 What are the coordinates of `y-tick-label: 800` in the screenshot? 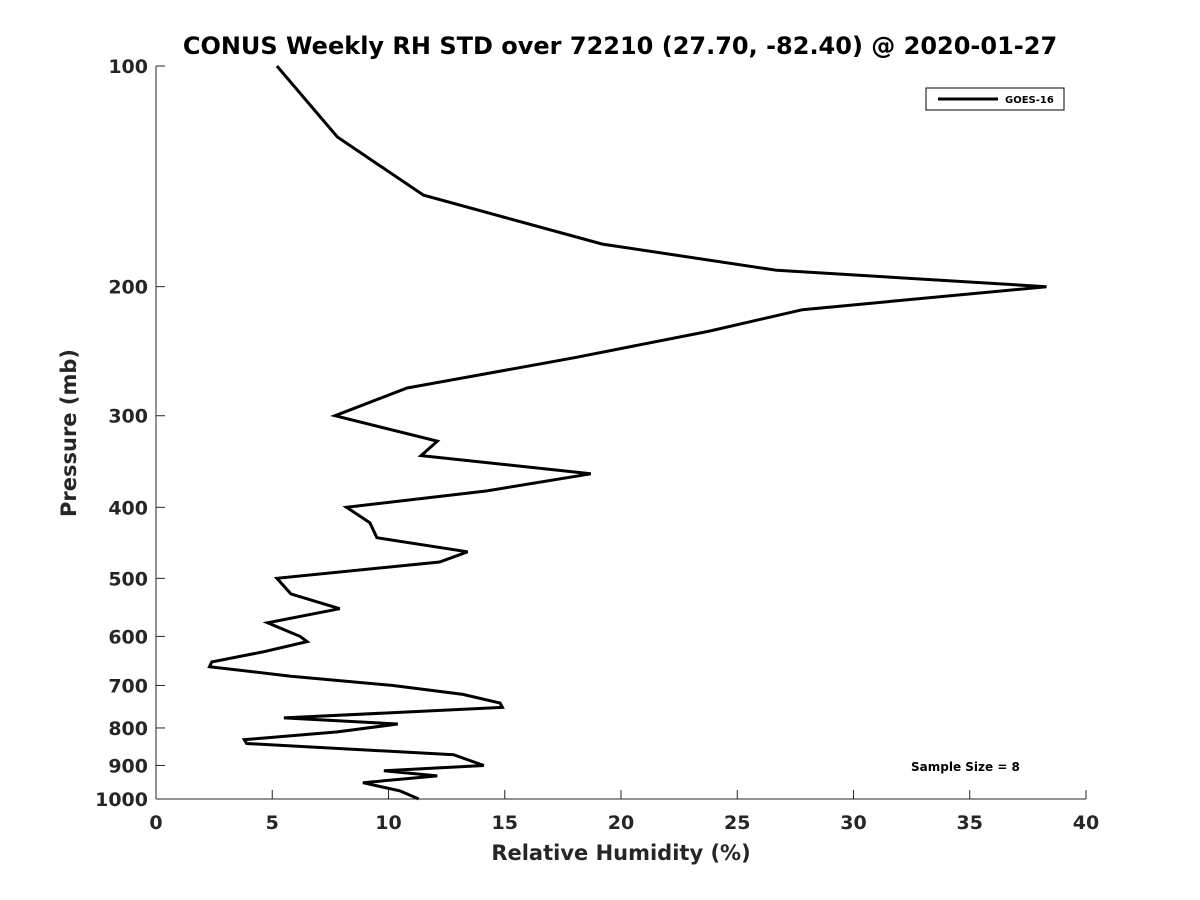 It's located at (128, 729).